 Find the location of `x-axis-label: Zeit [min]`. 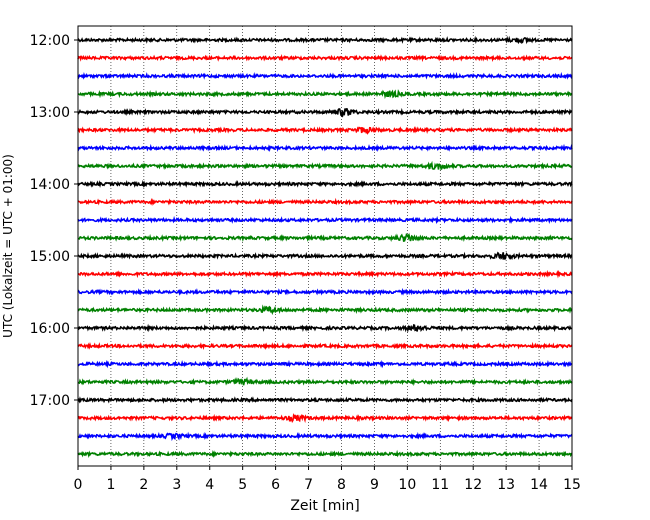

x-axis-label: Zeit [min] is located at coordinates (324, 506).